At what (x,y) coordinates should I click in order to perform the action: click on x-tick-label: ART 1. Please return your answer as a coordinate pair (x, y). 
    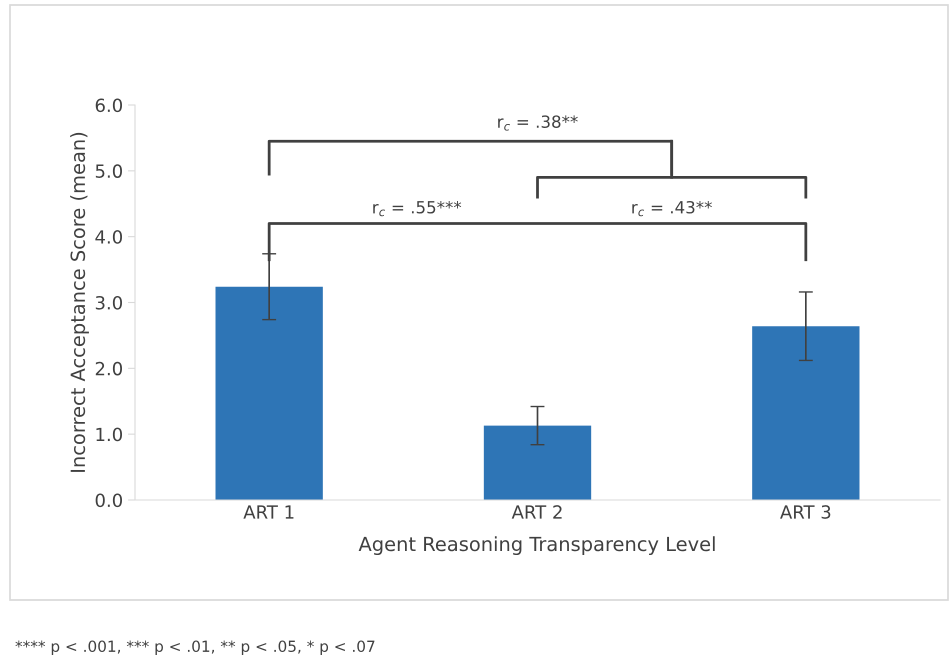
    Looking at the image, I should click on (268, 512).